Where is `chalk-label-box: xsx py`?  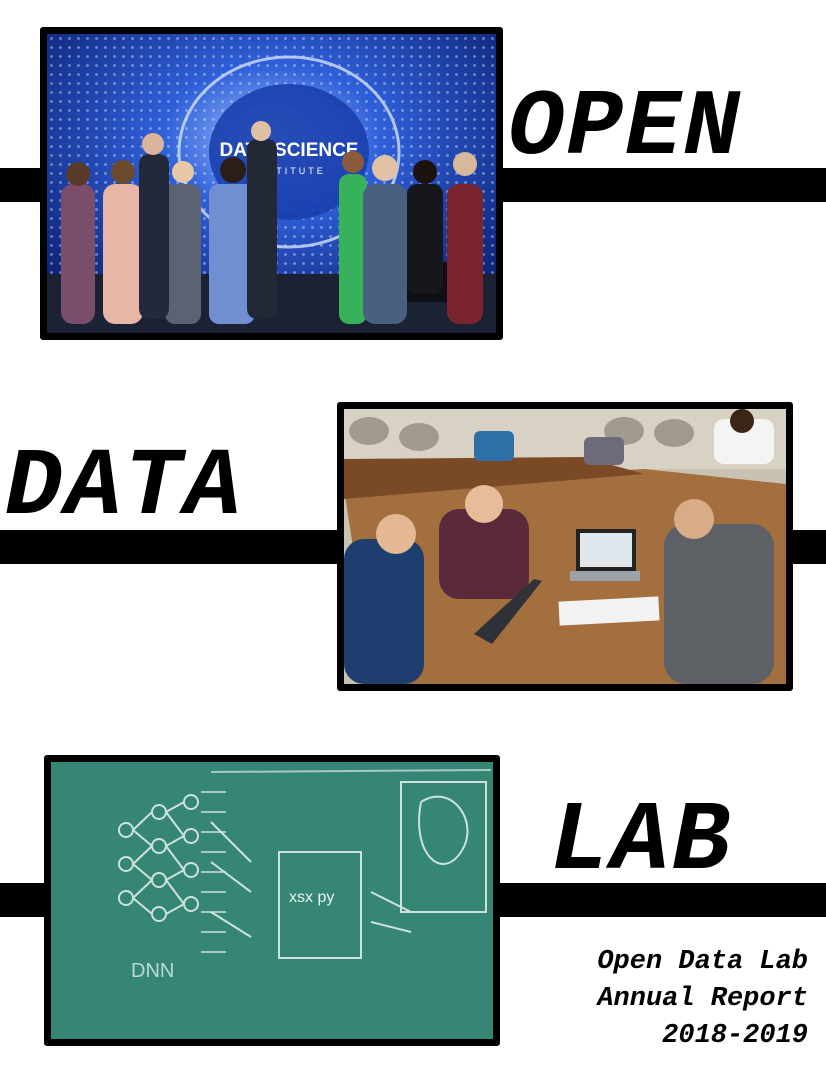 chalk-label-box: xsx py is located at coordinates (311, 897).